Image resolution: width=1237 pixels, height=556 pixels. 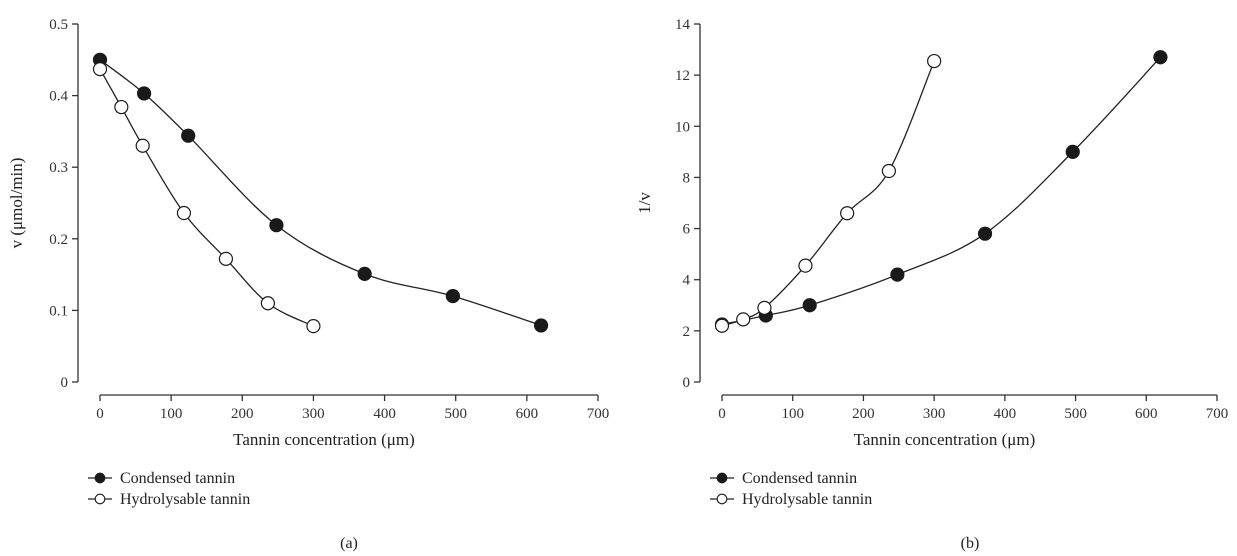 I want to click on y-tick-label: 10, so click(x=682, y=127).